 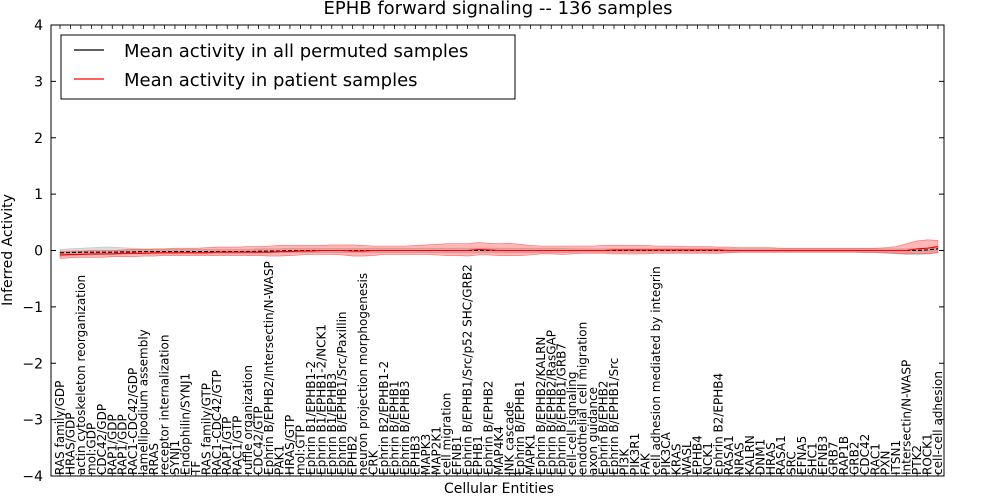 I want to click on x-tick-label: HRAS/GTP, so click(x=290, y=445).